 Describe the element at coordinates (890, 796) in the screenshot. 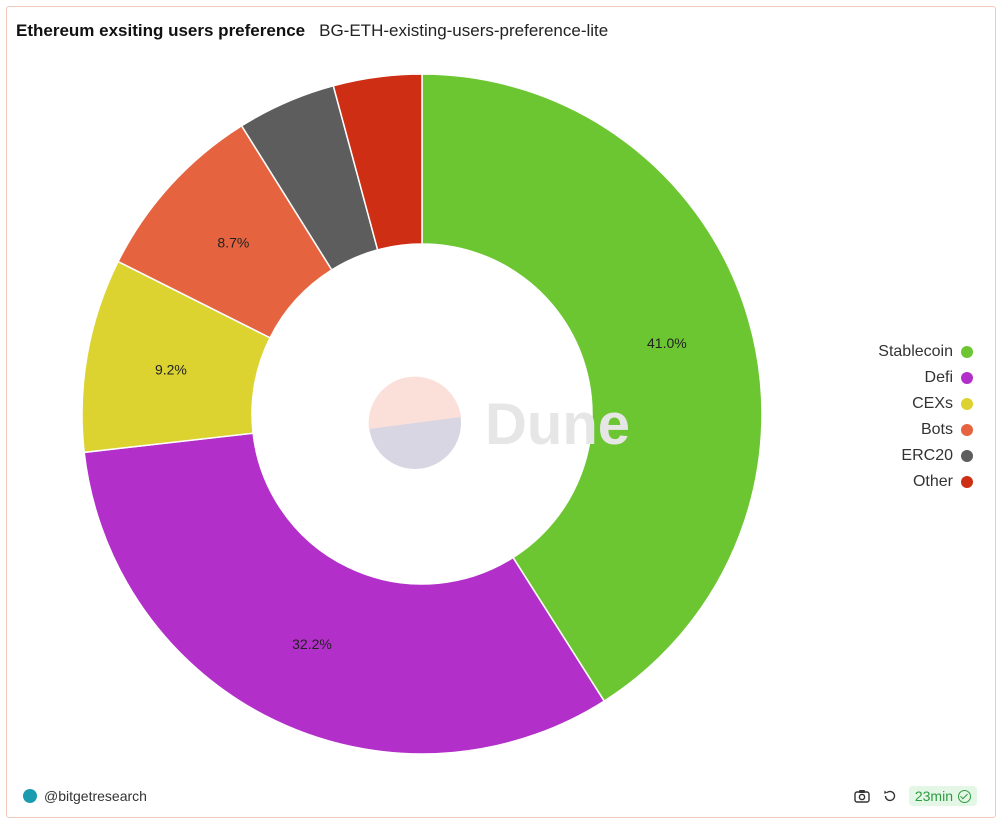

I see `refresh-icon` at that location.